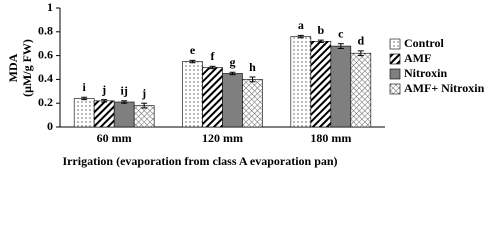 Image resolution: width=500 pixels, height=240 pixels. What do you see at coordinates (45, 54) in the screenshot?
I see `y-tick-label: 0.6` at bounding box center [45, 54].